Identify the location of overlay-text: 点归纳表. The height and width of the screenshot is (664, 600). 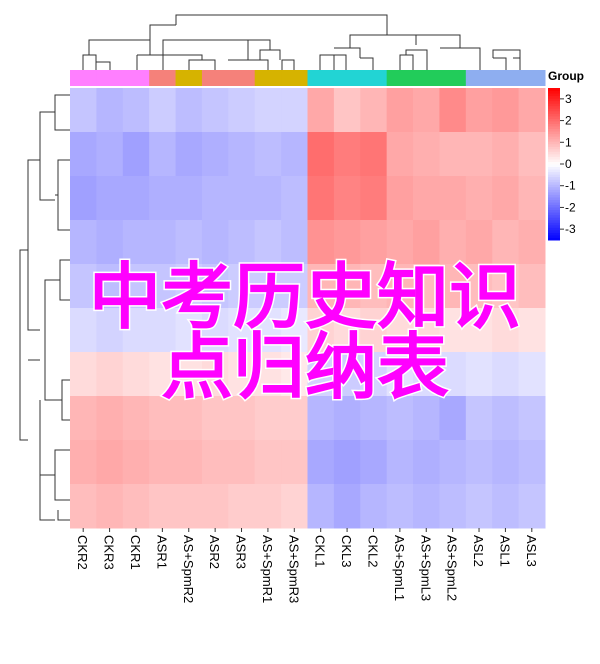
(305, 367).